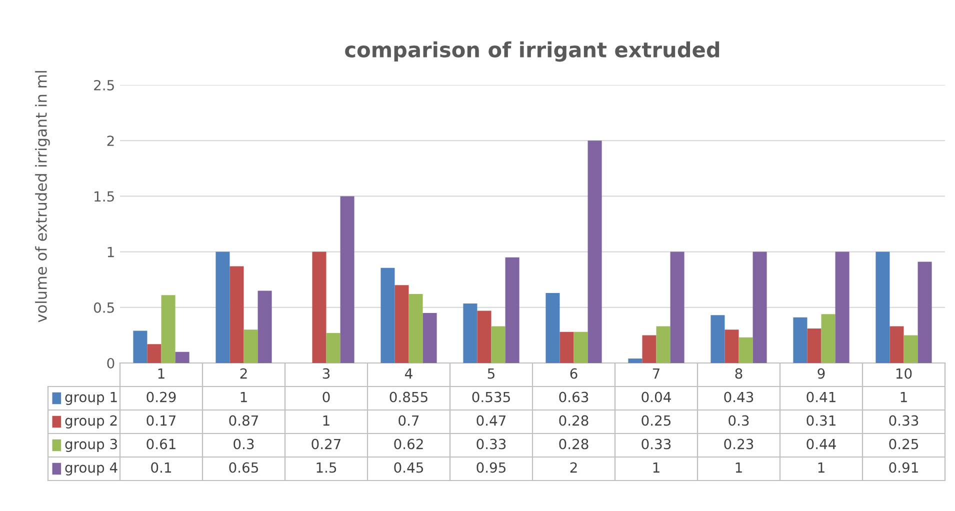  Describe the element at coordinates (408, 420) in the screenshot. I see `data-label: 0.7` at that location.